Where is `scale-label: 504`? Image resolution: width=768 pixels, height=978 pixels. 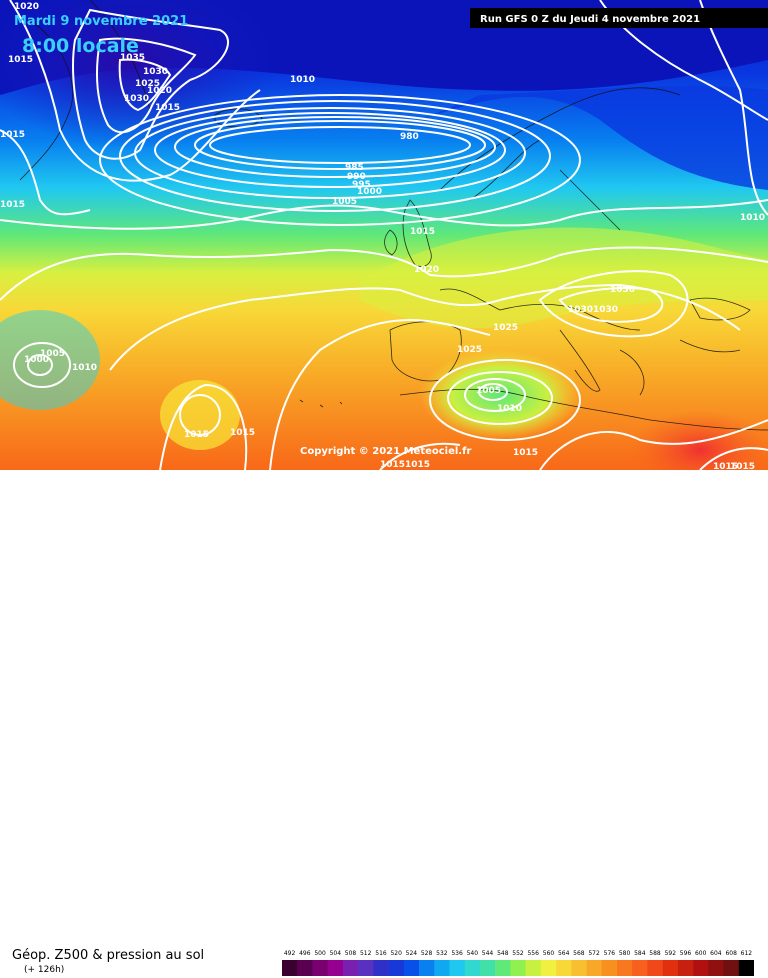 scale-label: 504 is located at coordinates (336, 953).